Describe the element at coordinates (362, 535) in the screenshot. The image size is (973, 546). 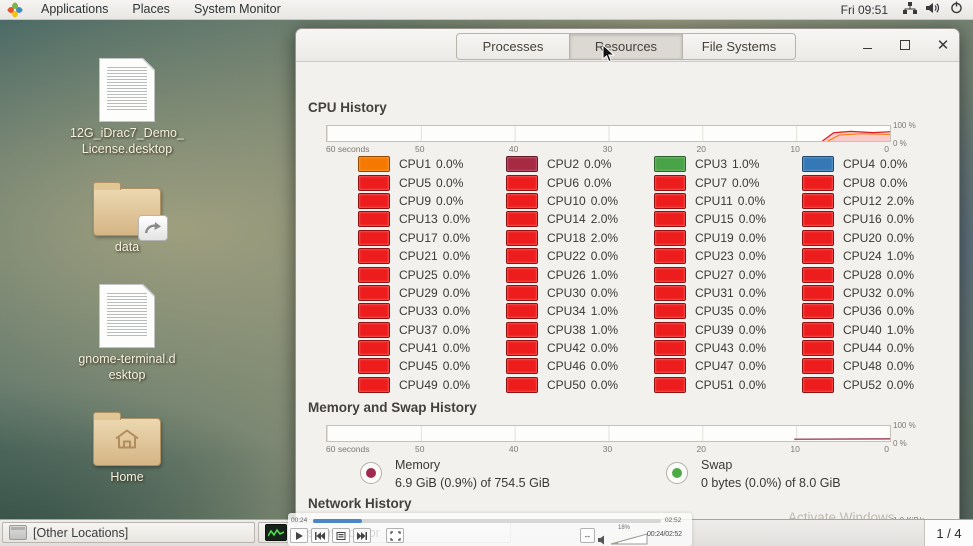
I see `next-frame-button` at that location.